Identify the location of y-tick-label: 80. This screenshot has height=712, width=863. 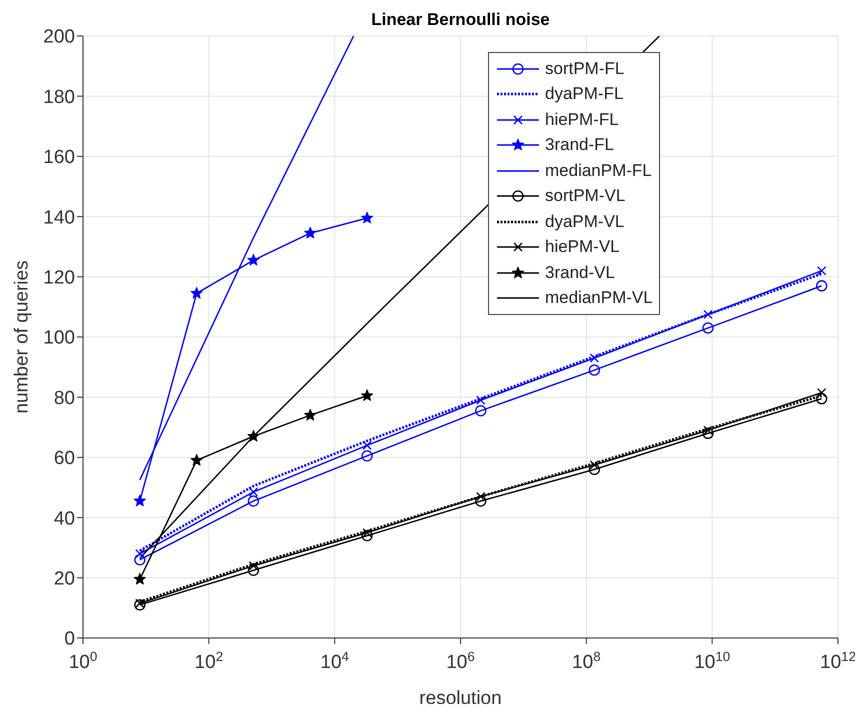
(64, 398).